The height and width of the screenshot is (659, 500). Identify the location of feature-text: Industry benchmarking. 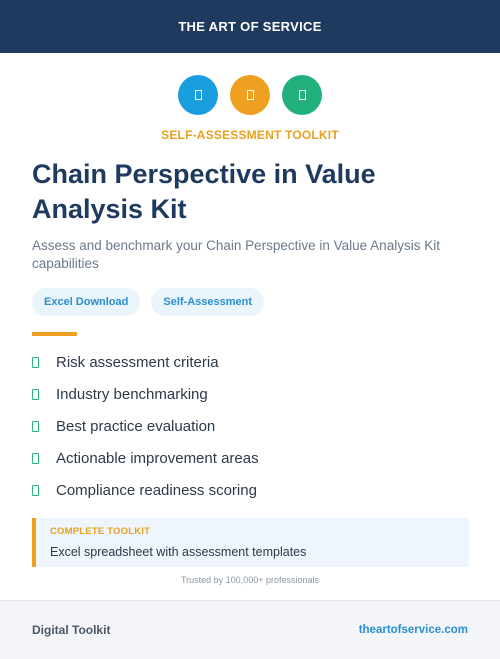
(132, 394).